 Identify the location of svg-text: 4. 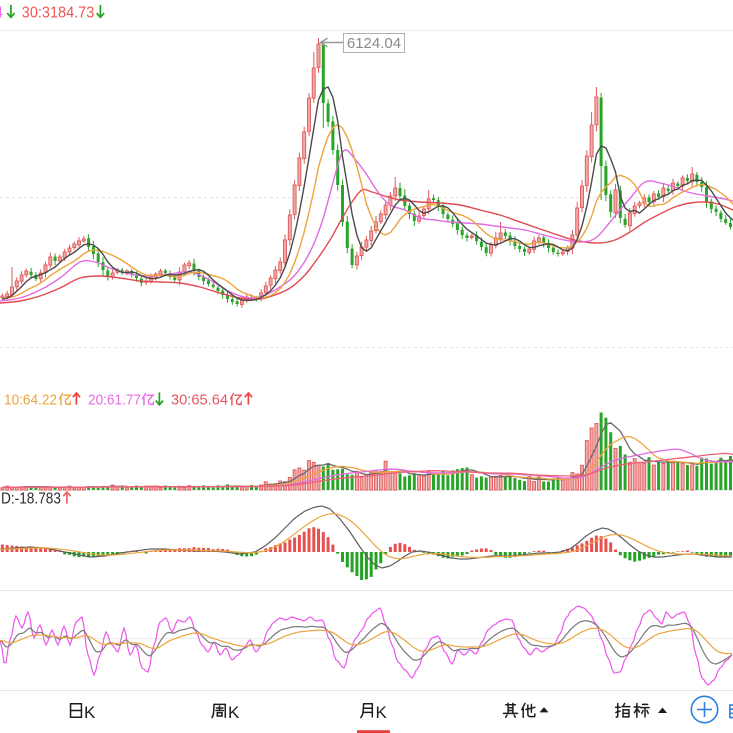
(1, 13).